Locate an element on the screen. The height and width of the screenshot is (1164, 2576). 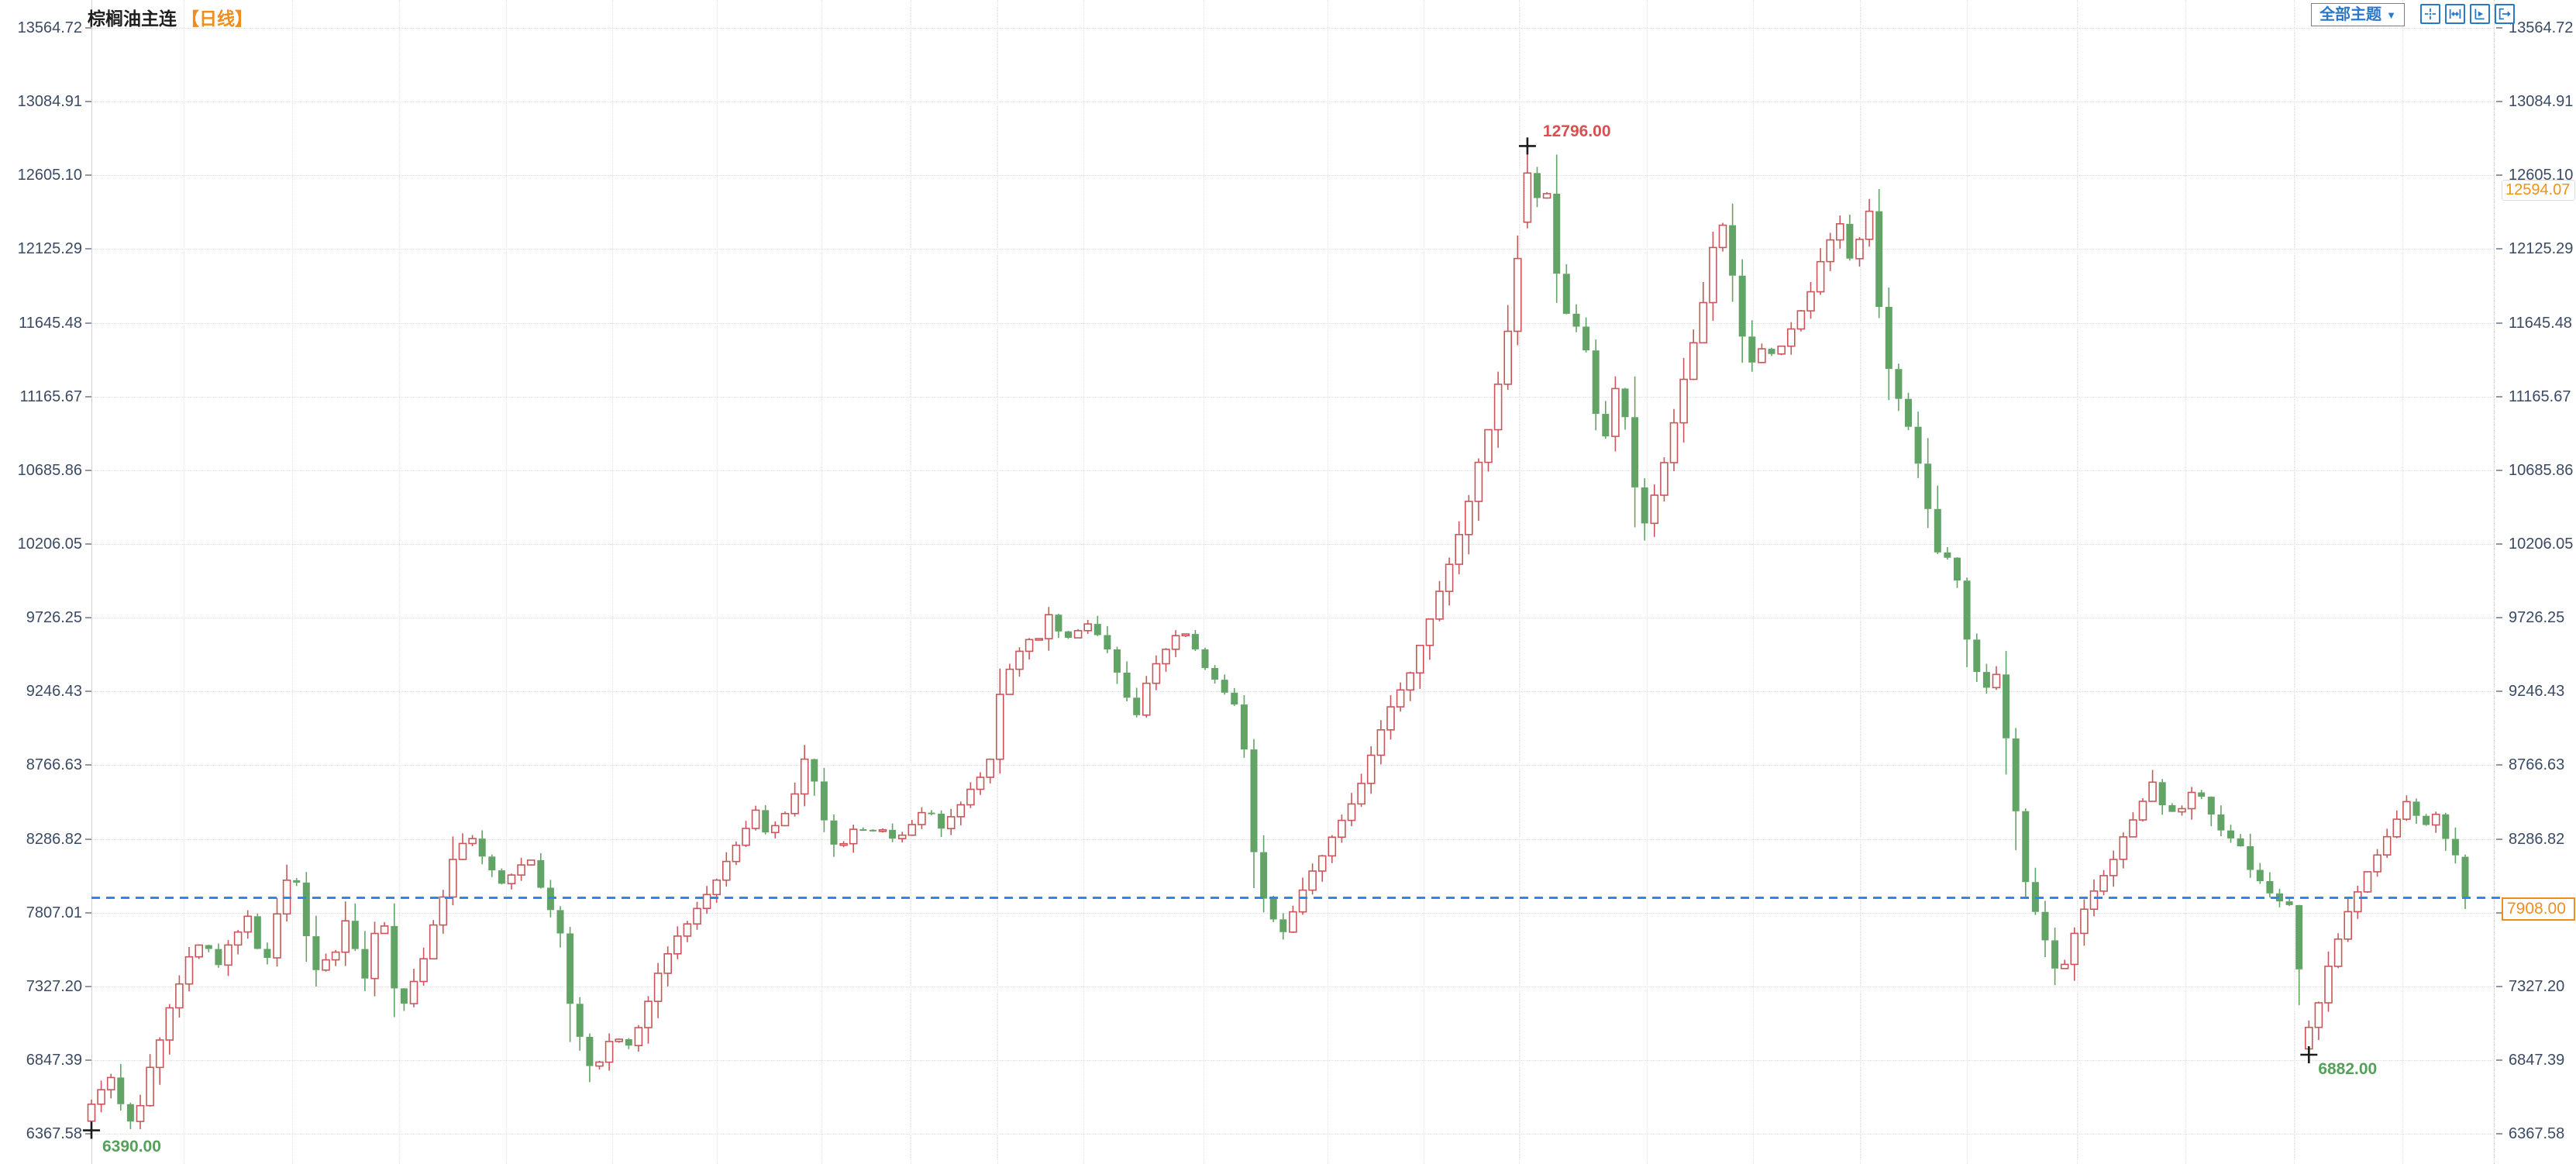
y-axis-tick-label: 8286.82 is located at coordinates (2537, 839).